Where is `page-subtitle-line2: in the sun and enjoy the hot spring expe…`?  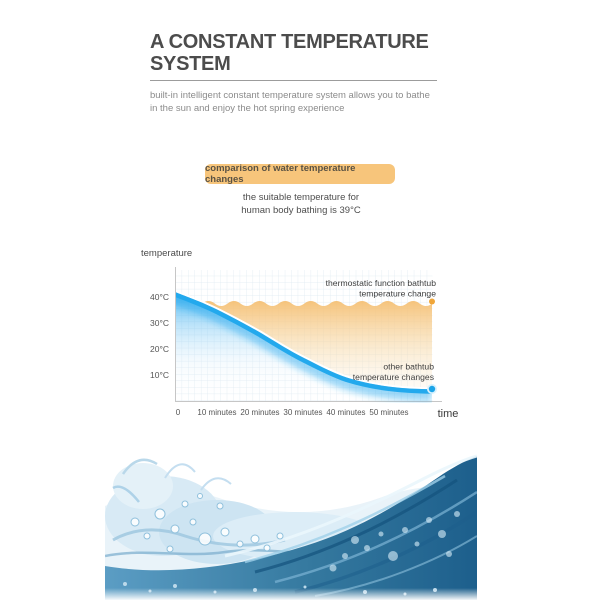 page-subtitle-line2: in the sun and enjoy the hot spring expe… is located at coordinates (247, 108).